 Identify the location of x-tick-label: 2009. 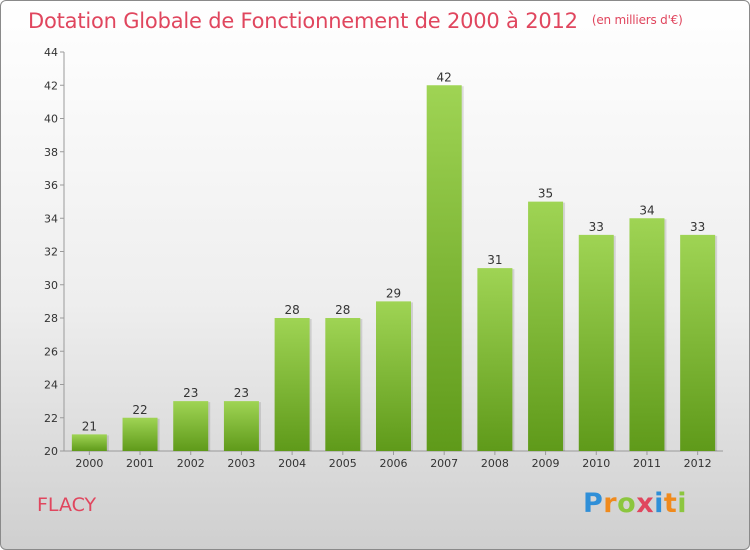
(546, 463).